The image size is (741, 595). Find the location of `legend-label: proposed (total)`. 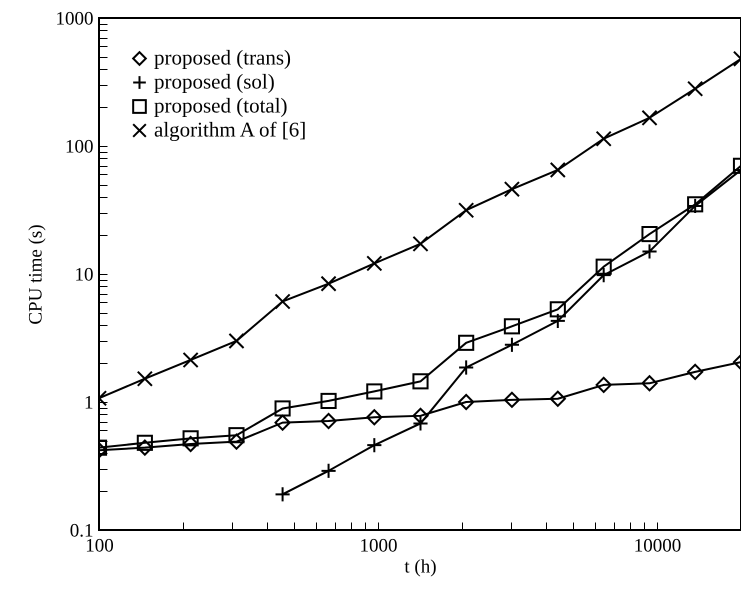

legend-label: proposed (total) is located at coordinates (221, 106).